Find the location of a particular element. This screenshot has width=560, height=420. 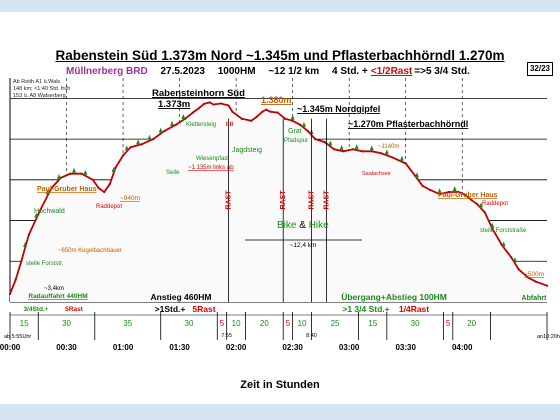

radauffahrt-rast: 5Rast is located at coordinates (74, 309).